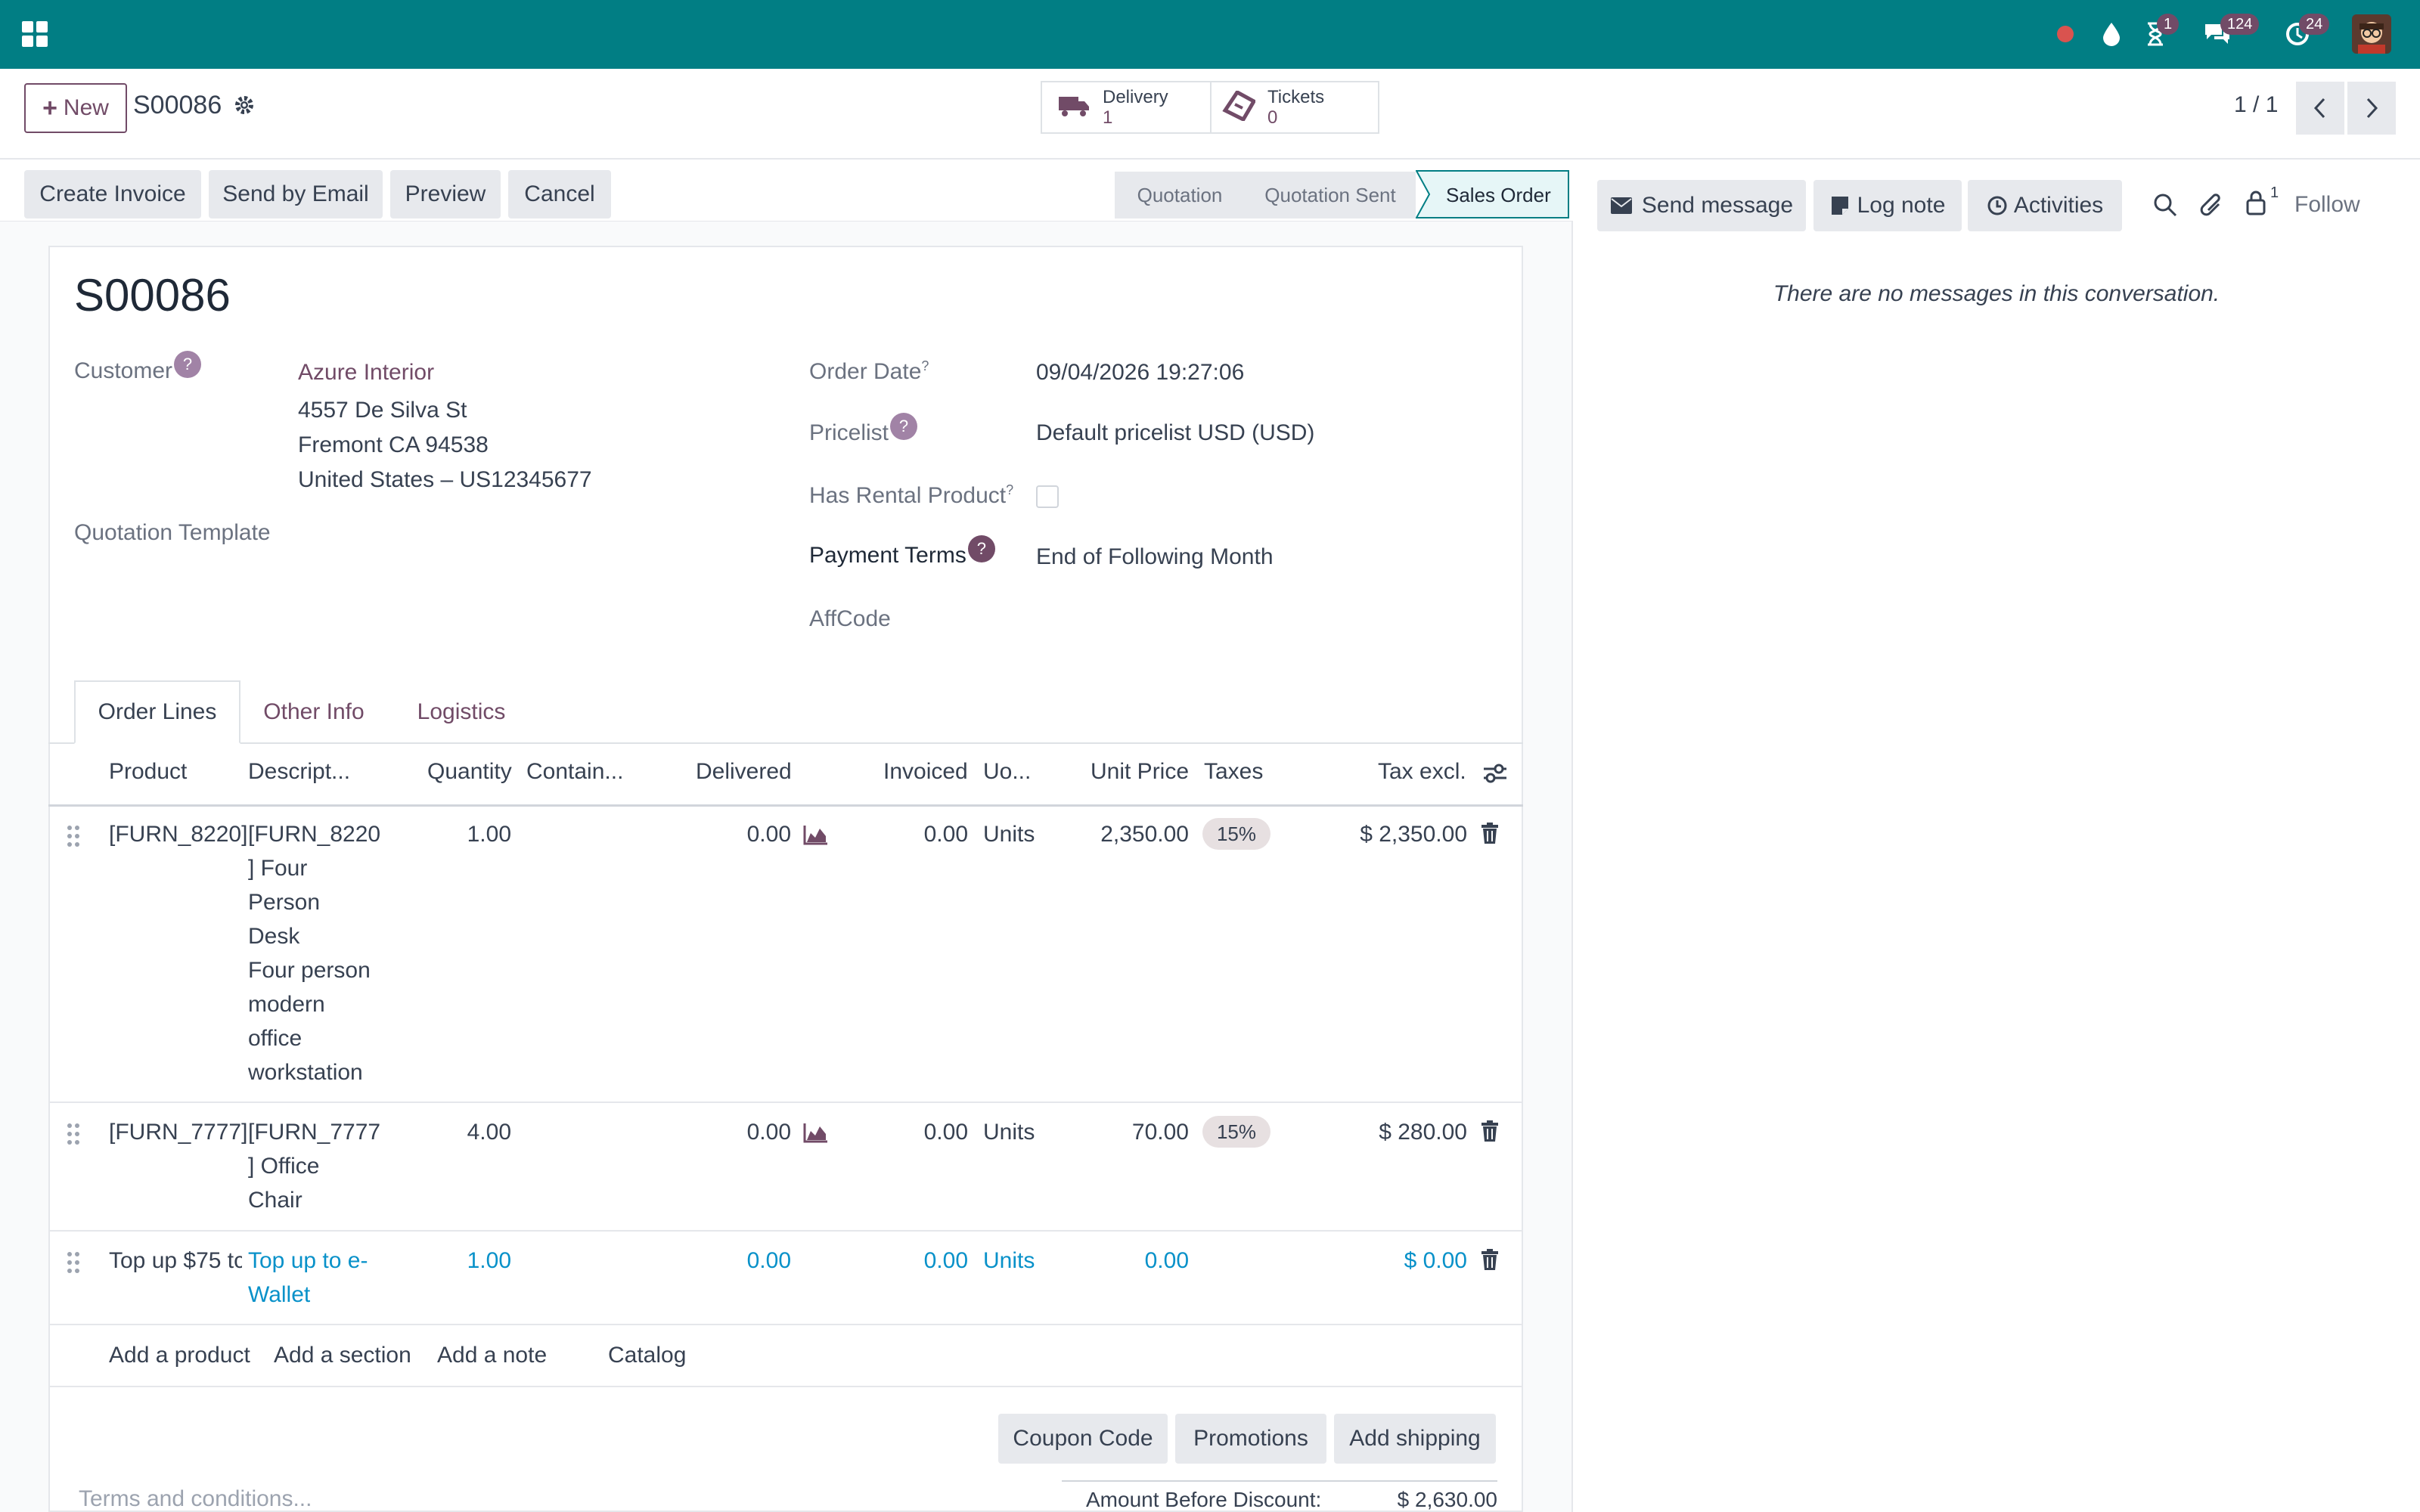  Describe the element at coordinates (492, 1356) in the screenshot. I see `add-note-link: Add a note` at that location.